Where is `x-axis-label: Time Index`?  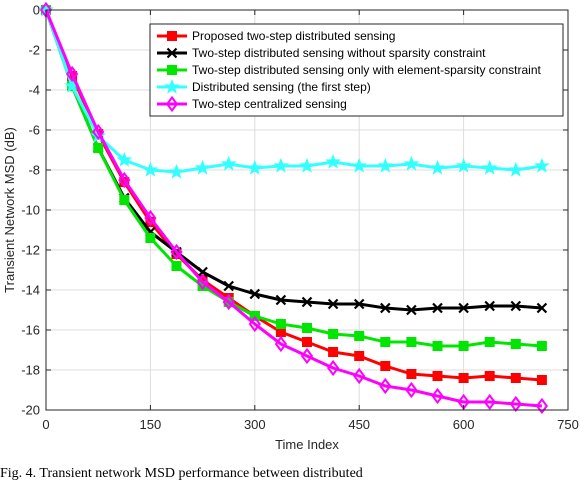
x-axis-label: Time Index is located at coordinates (307, 444).